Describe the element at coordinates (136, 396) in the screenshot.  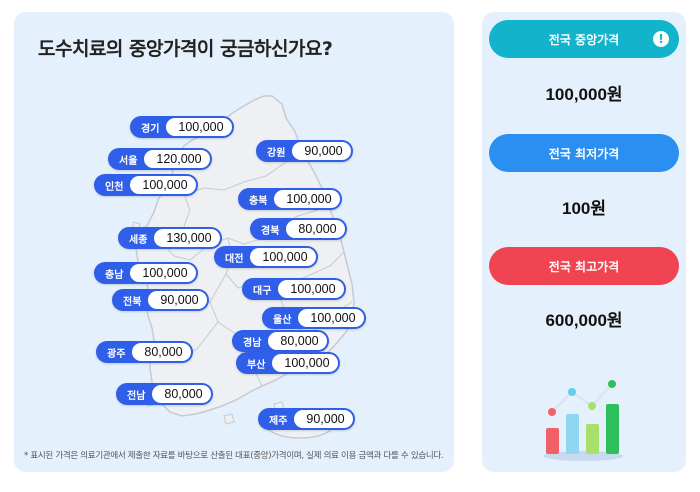
I see `region-name: 전남` at that location.